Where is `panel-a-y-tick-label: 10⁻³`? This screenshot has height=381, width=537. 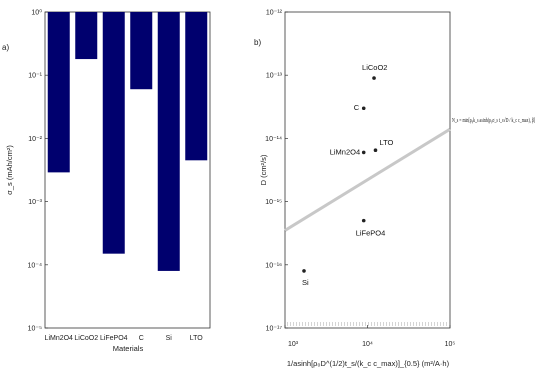
panel-a-y-tick-label: 10⁻³ is located at coordinates (35, 202).